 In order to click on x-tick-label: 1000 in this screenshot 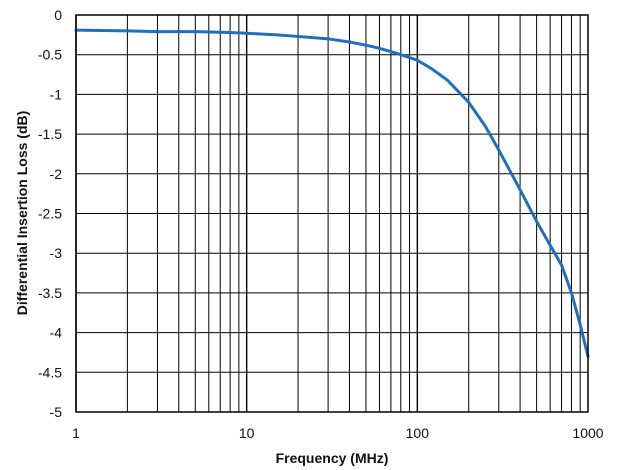, I will do `click(587, 433)`.